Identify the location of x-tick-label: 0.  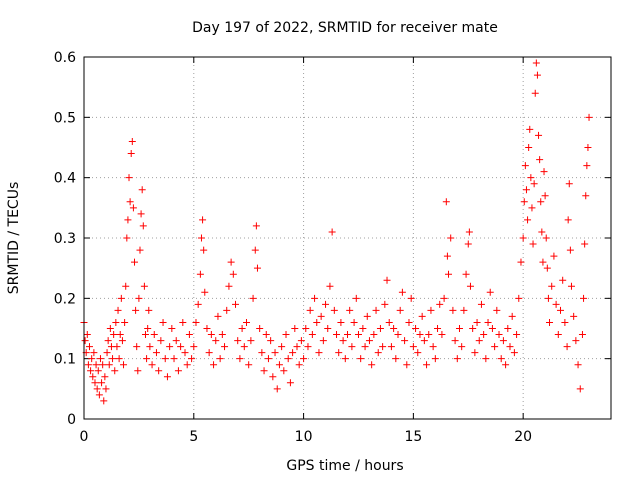
(84, 437).